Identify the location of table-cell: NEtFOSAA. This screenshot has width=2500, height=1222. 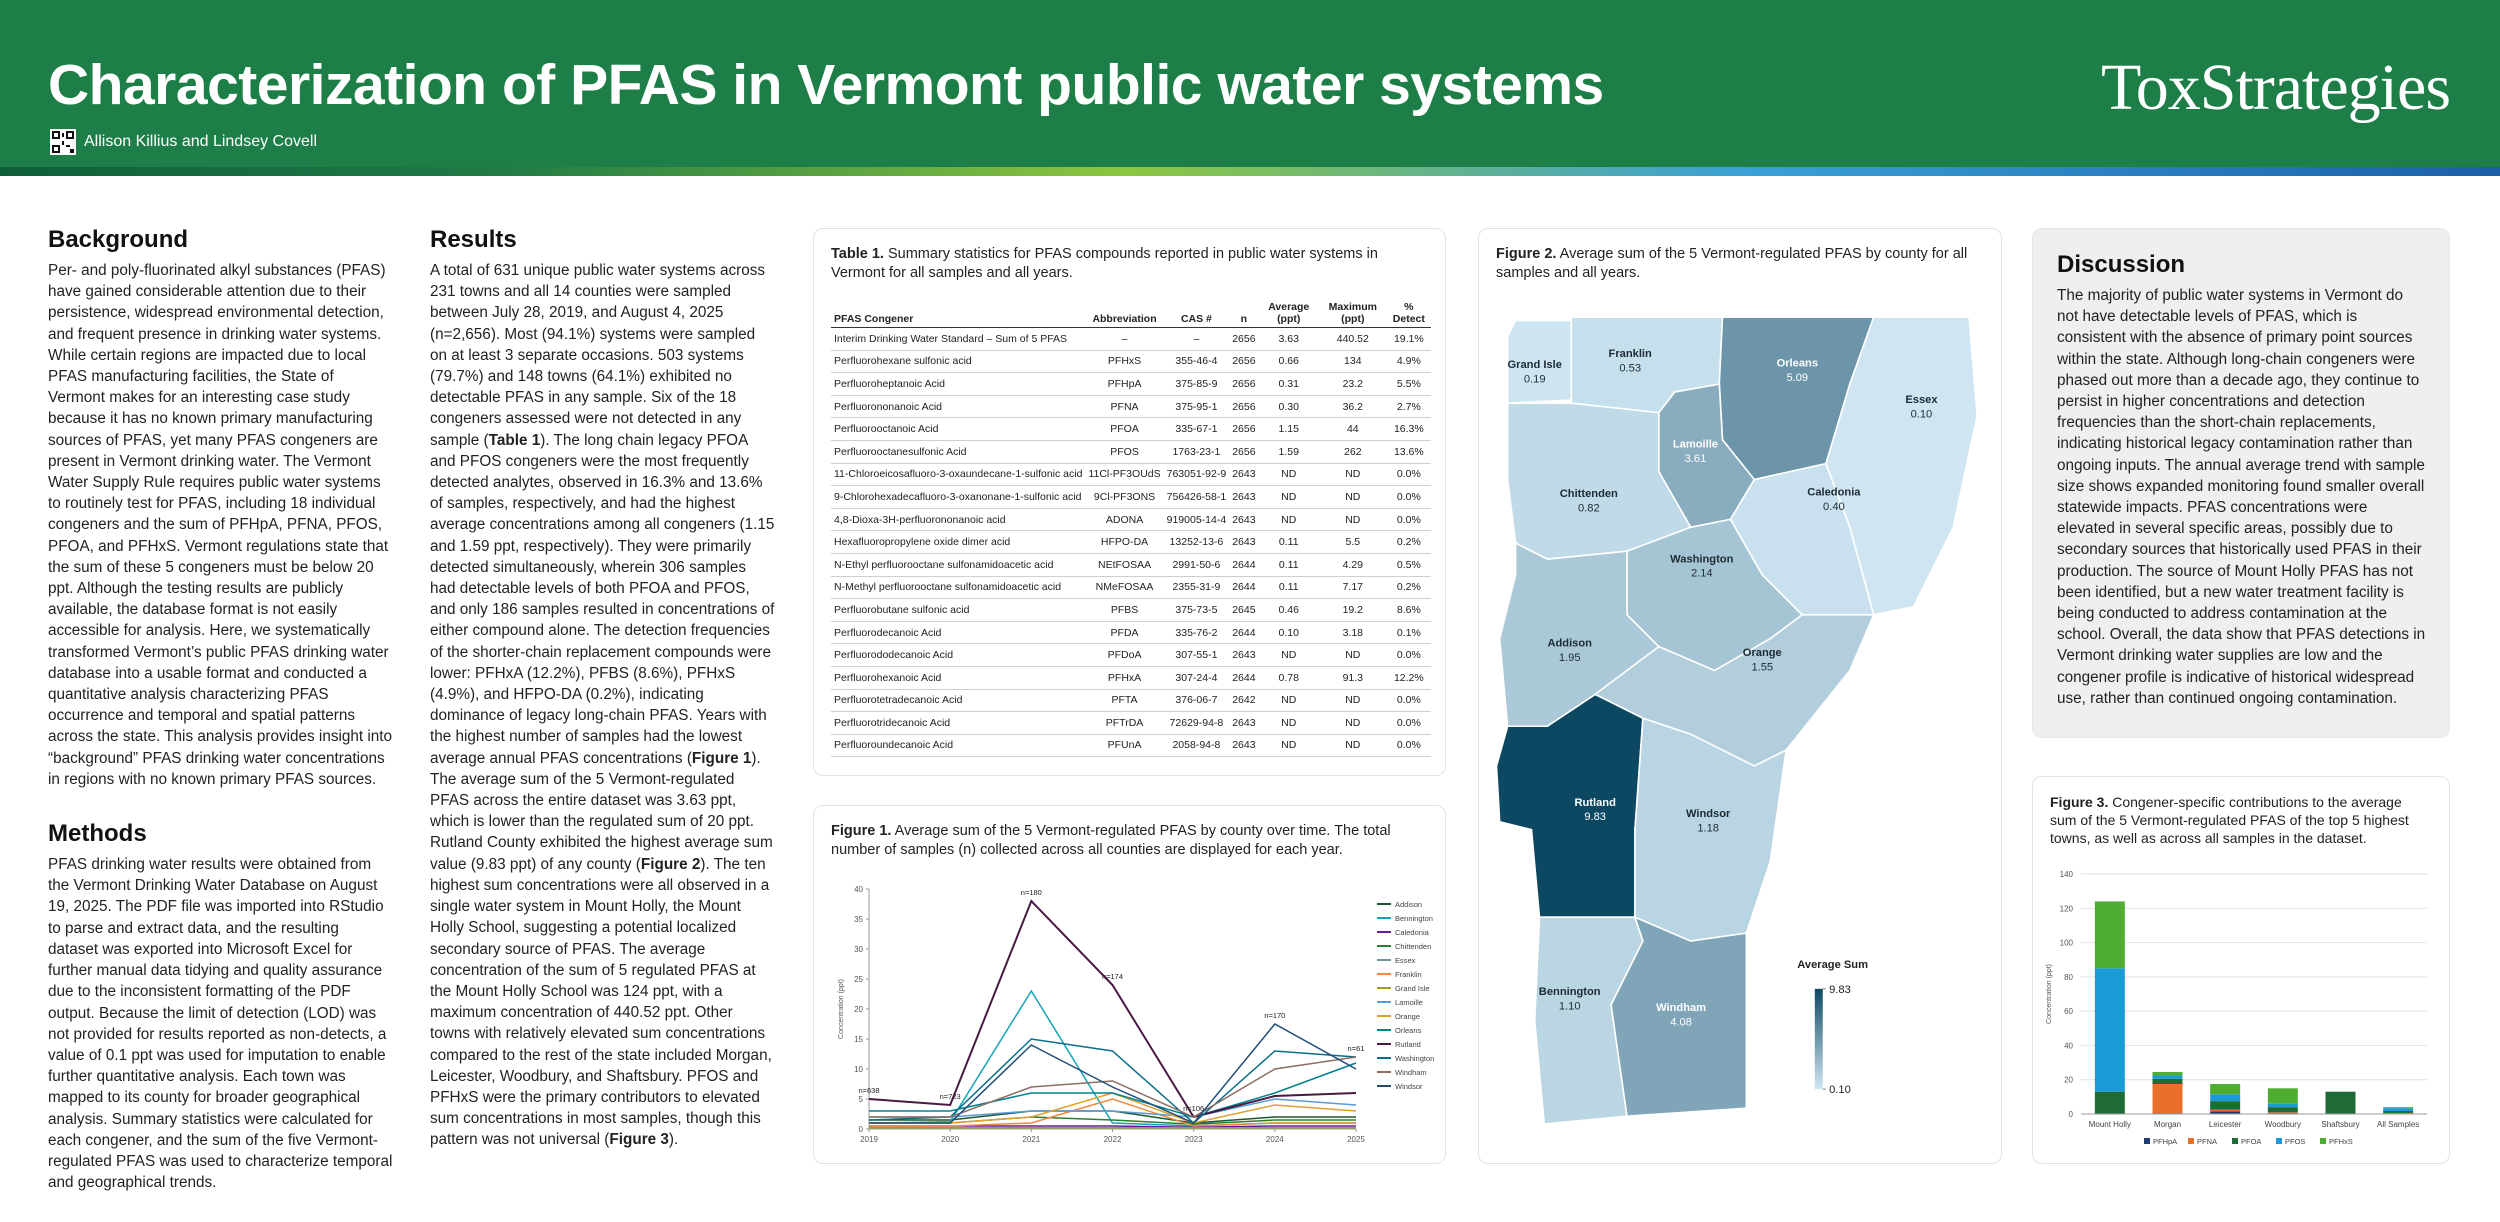
(1124, 565).